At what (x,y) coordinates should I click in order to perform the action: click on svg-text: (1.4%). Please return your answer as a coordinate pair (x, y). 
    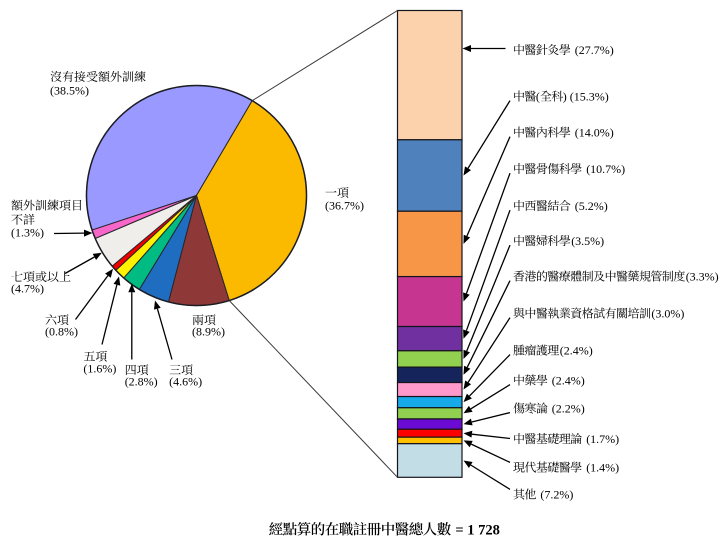
    Looking at the image, I should click on (602, 468).